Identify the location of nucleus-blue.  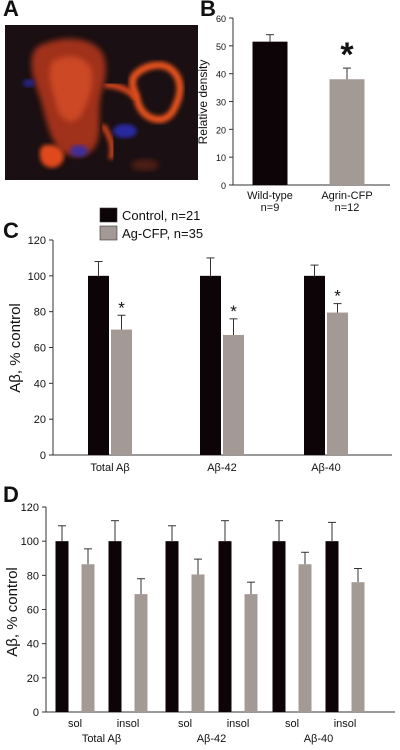
(125, 131).